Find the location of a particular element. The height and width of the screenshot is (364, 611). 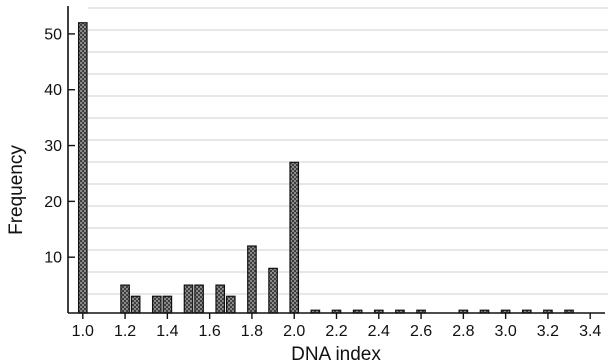

x-axis-ticks: 1.0 1.2 1.4 1.6 1.8 2.0 2.2 2.4 2.6 2.8 3.0 3.2 3.4 is located at coordinates (336, 326).